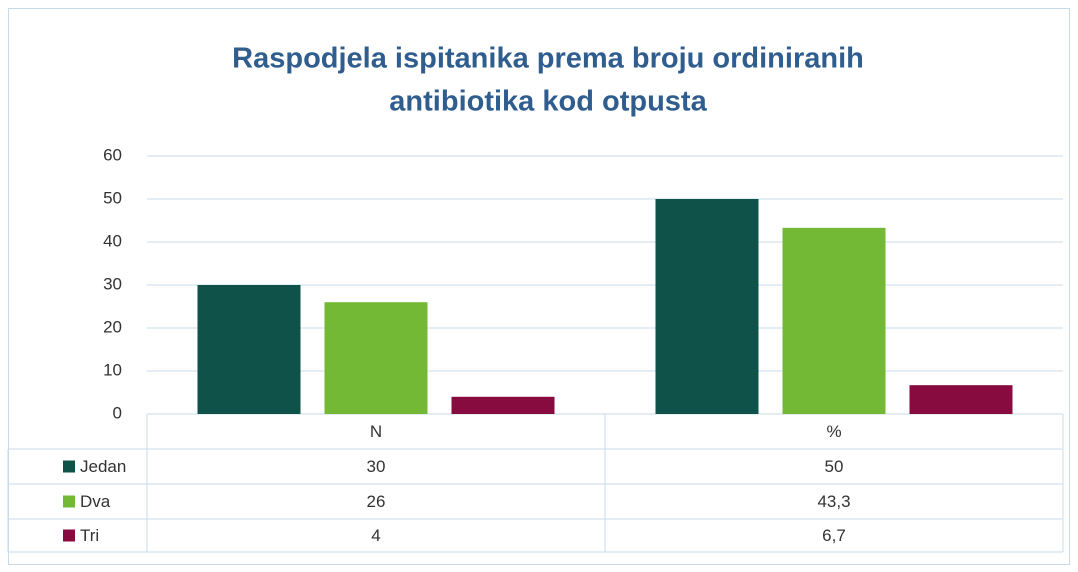  I want to click on table-value: 4, so click(375, 535).